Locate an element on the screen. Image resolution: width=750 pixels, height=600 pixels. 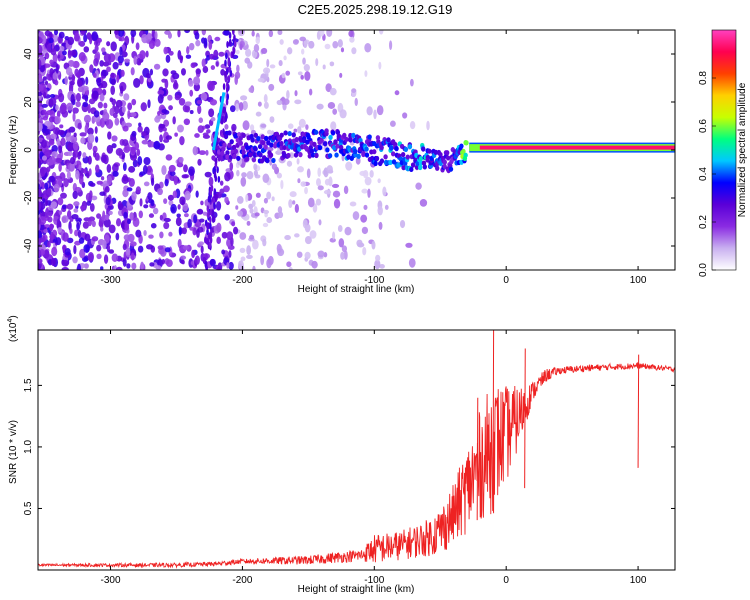
spectrogram-xlabel: Height of straight line (km) is located at coordinates (356, 289).